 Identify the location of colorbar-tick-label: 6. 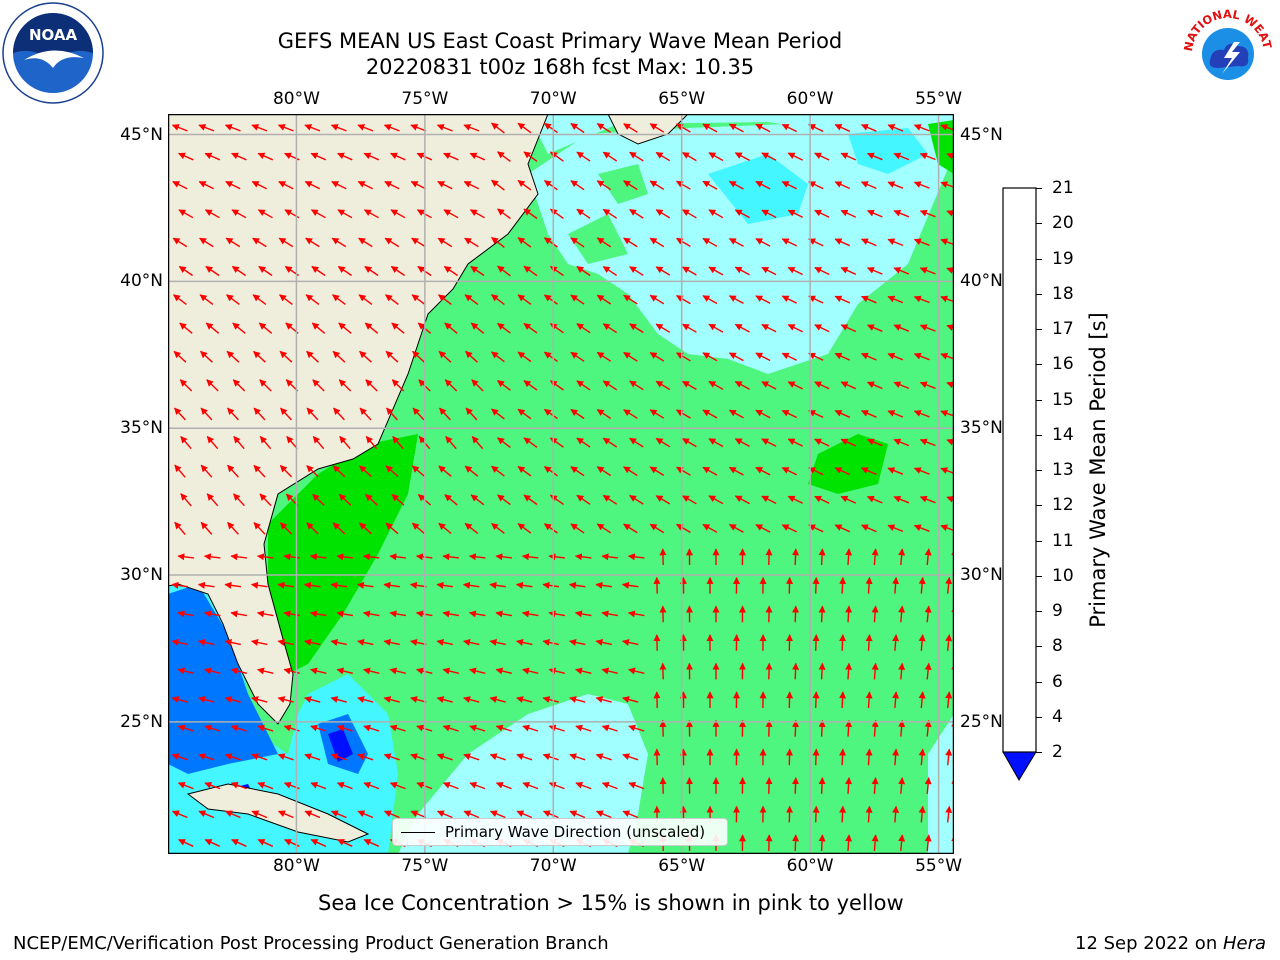
(1057, 681).